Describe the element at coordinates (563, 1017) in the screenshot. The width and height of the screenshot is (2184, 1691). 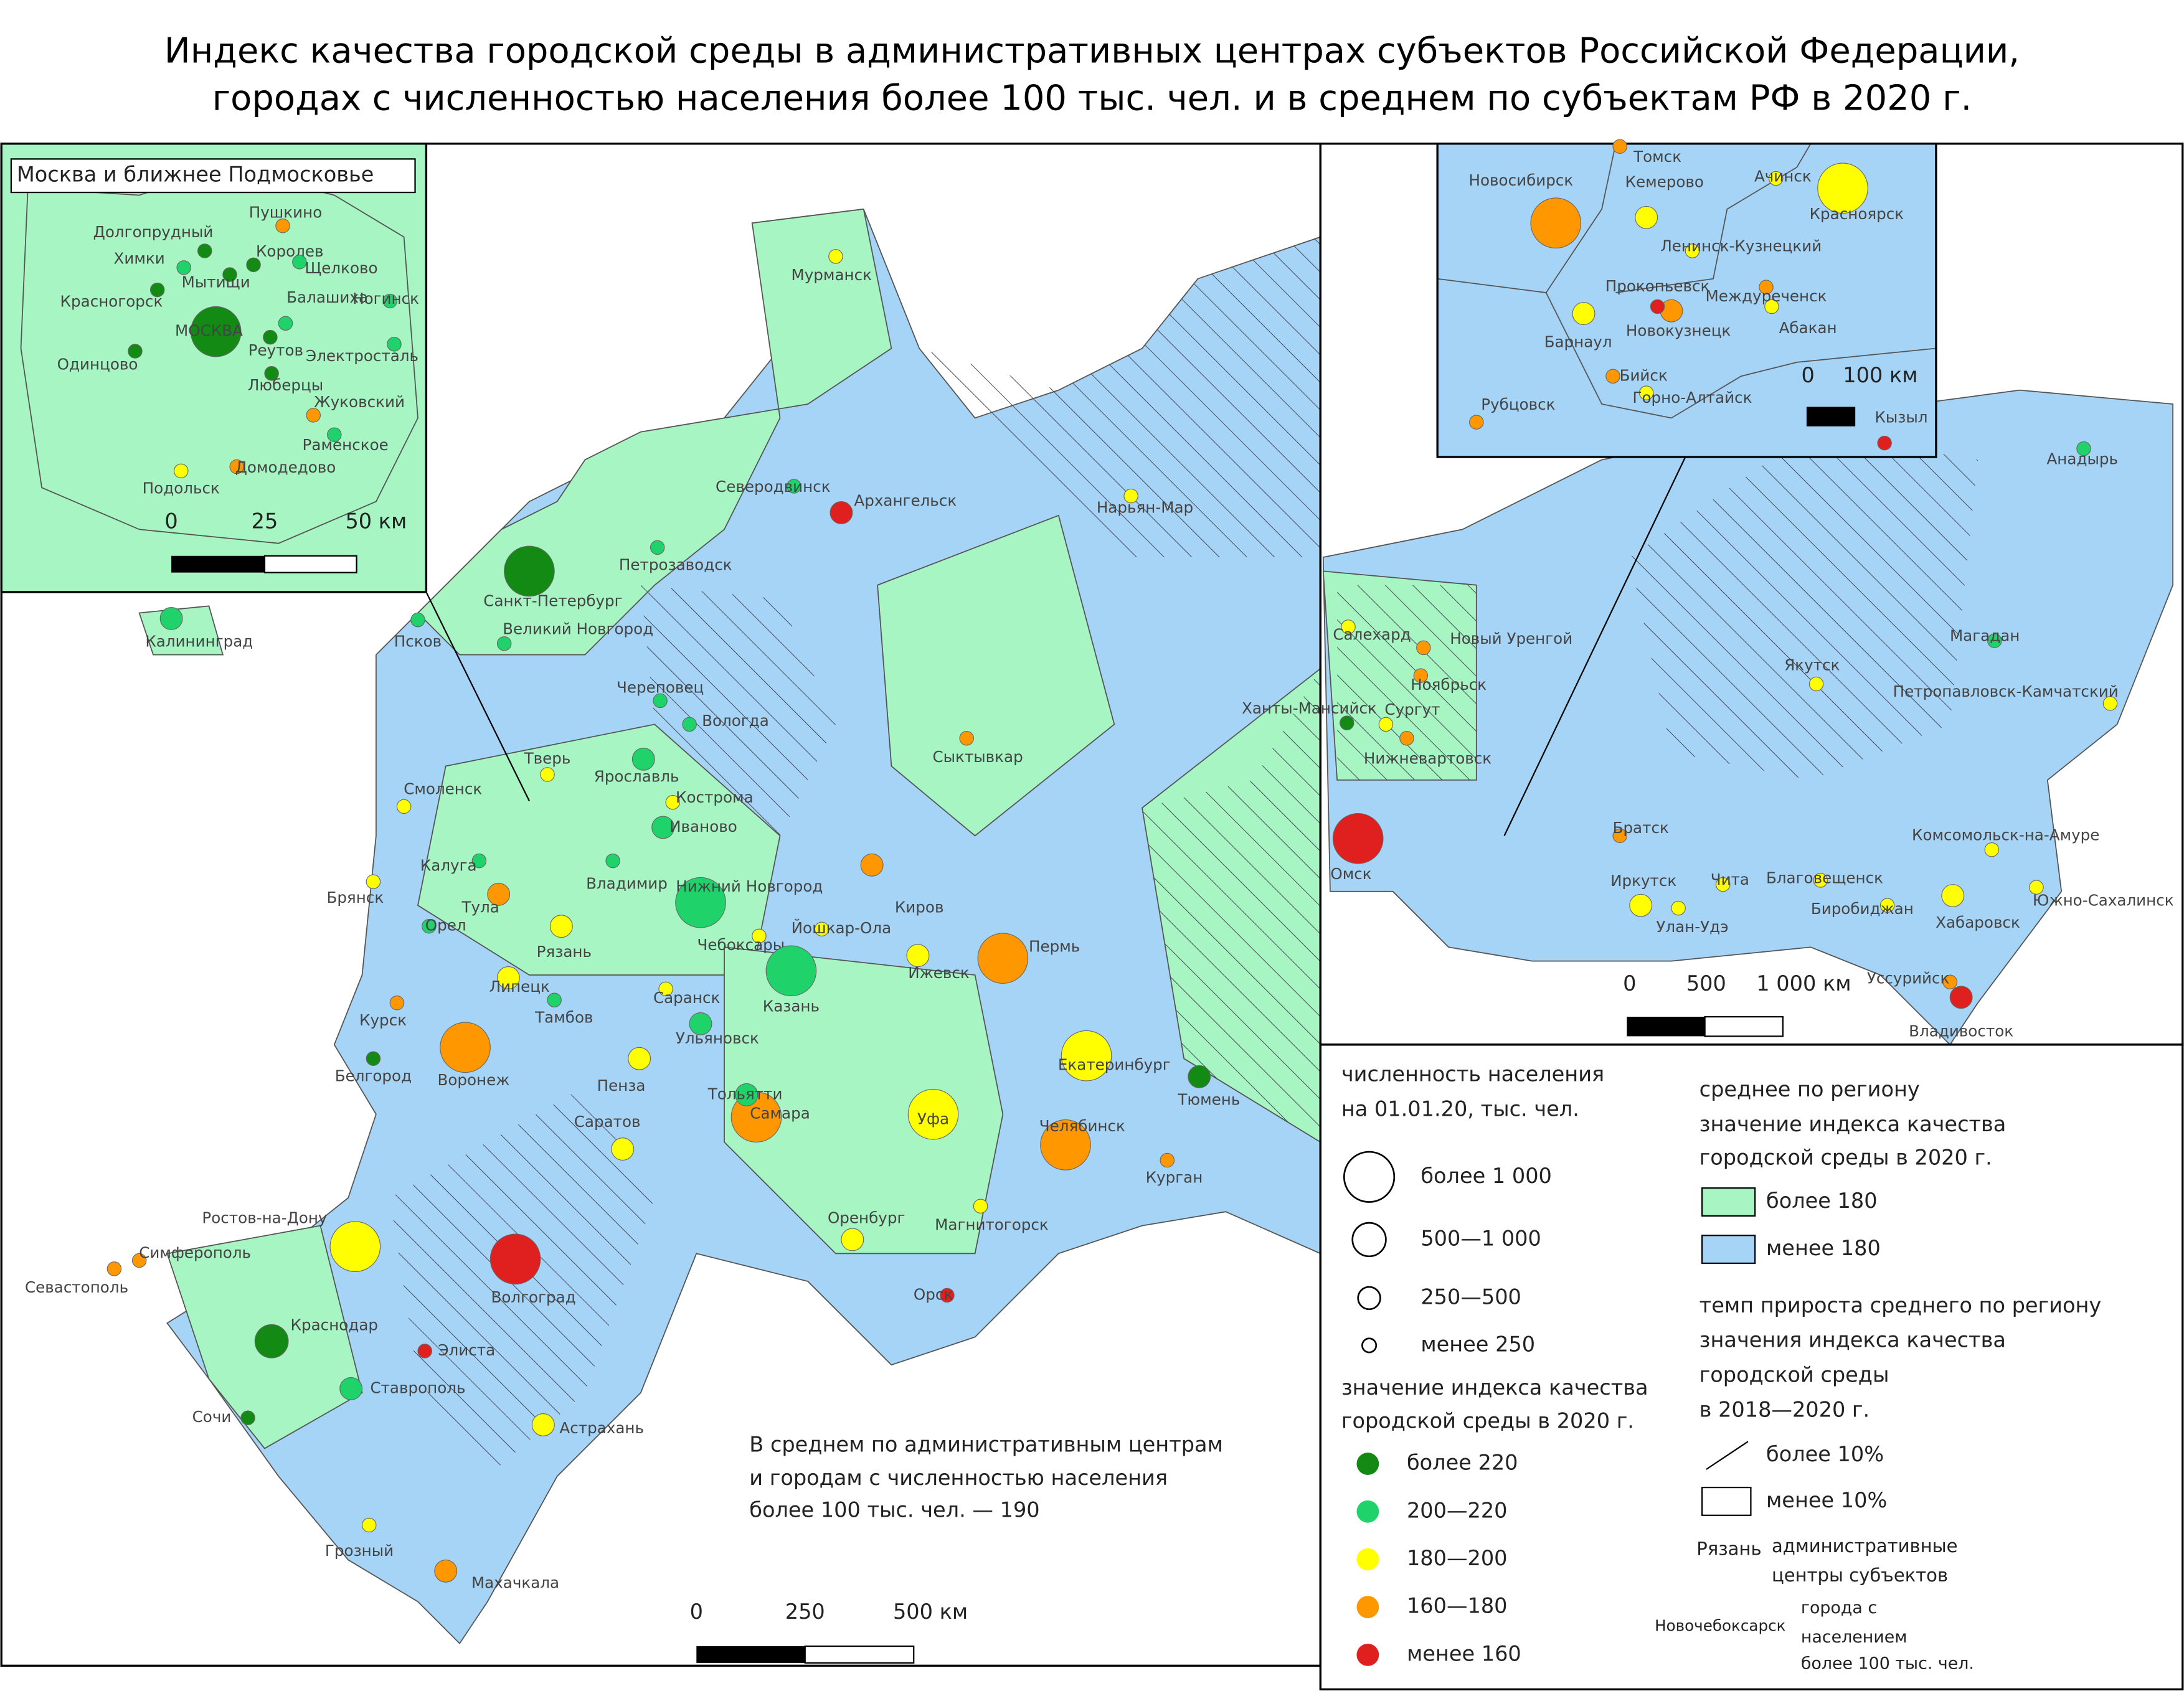
I see `city-label: Тамбов` at that location.